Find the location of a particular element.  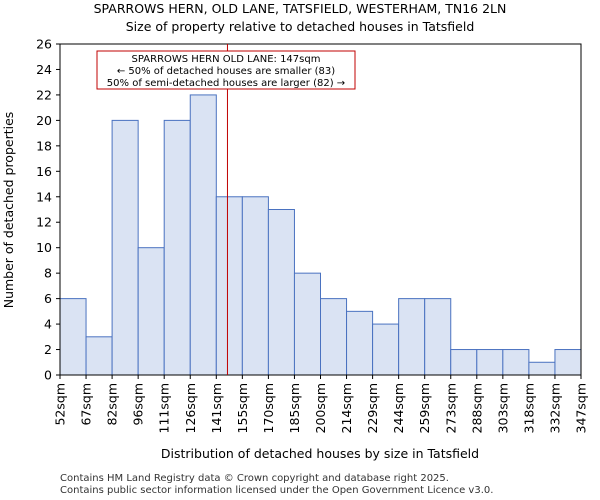

bar-214sqm is located at coordinates (360, 343).